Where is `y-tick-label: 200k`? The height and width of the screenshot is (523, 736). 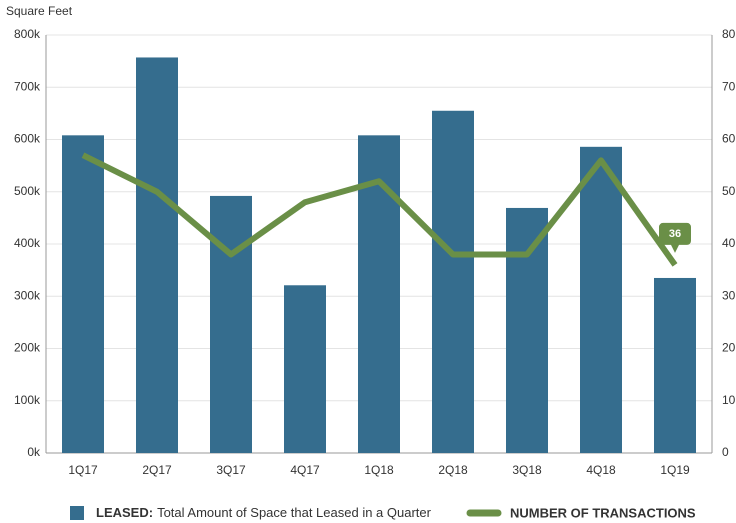 y-tick-label: 200k is located at coordinates (27, 348).